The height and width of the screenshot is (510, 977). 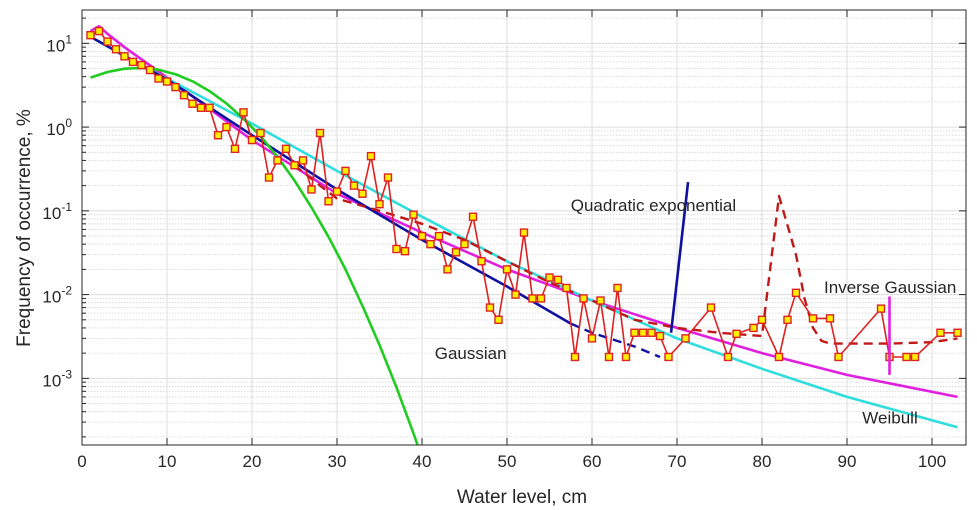 What do you see at coordinates (890, 287) in the screenshot?
I see `annotation-inverse-gaussian: Inverse Gaussian` at bounding box center [890, 287].